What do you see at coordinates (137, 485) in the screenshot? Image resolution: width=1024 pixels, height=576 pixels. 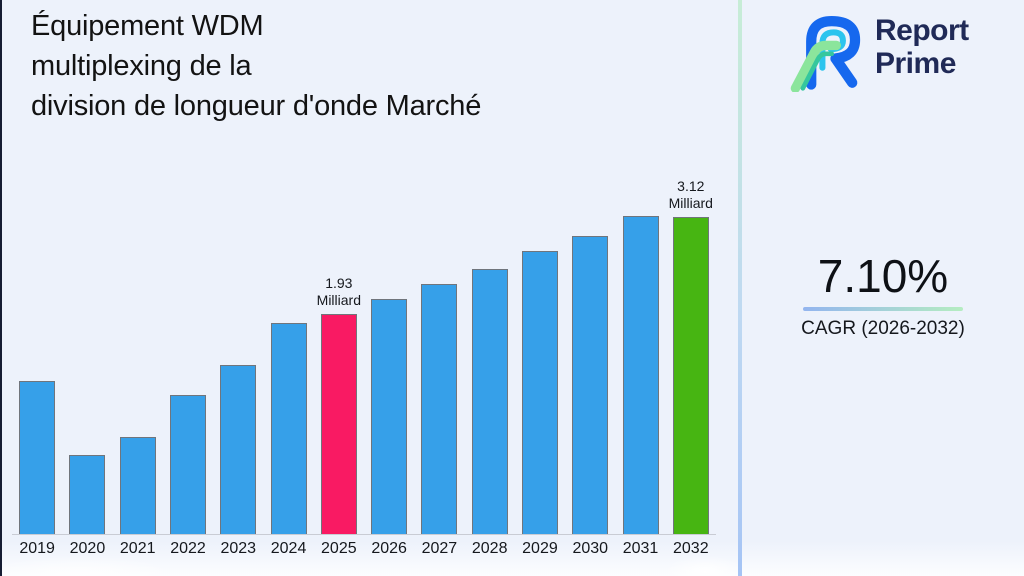 I see `bar-2021` at bounding box center [137, 485].